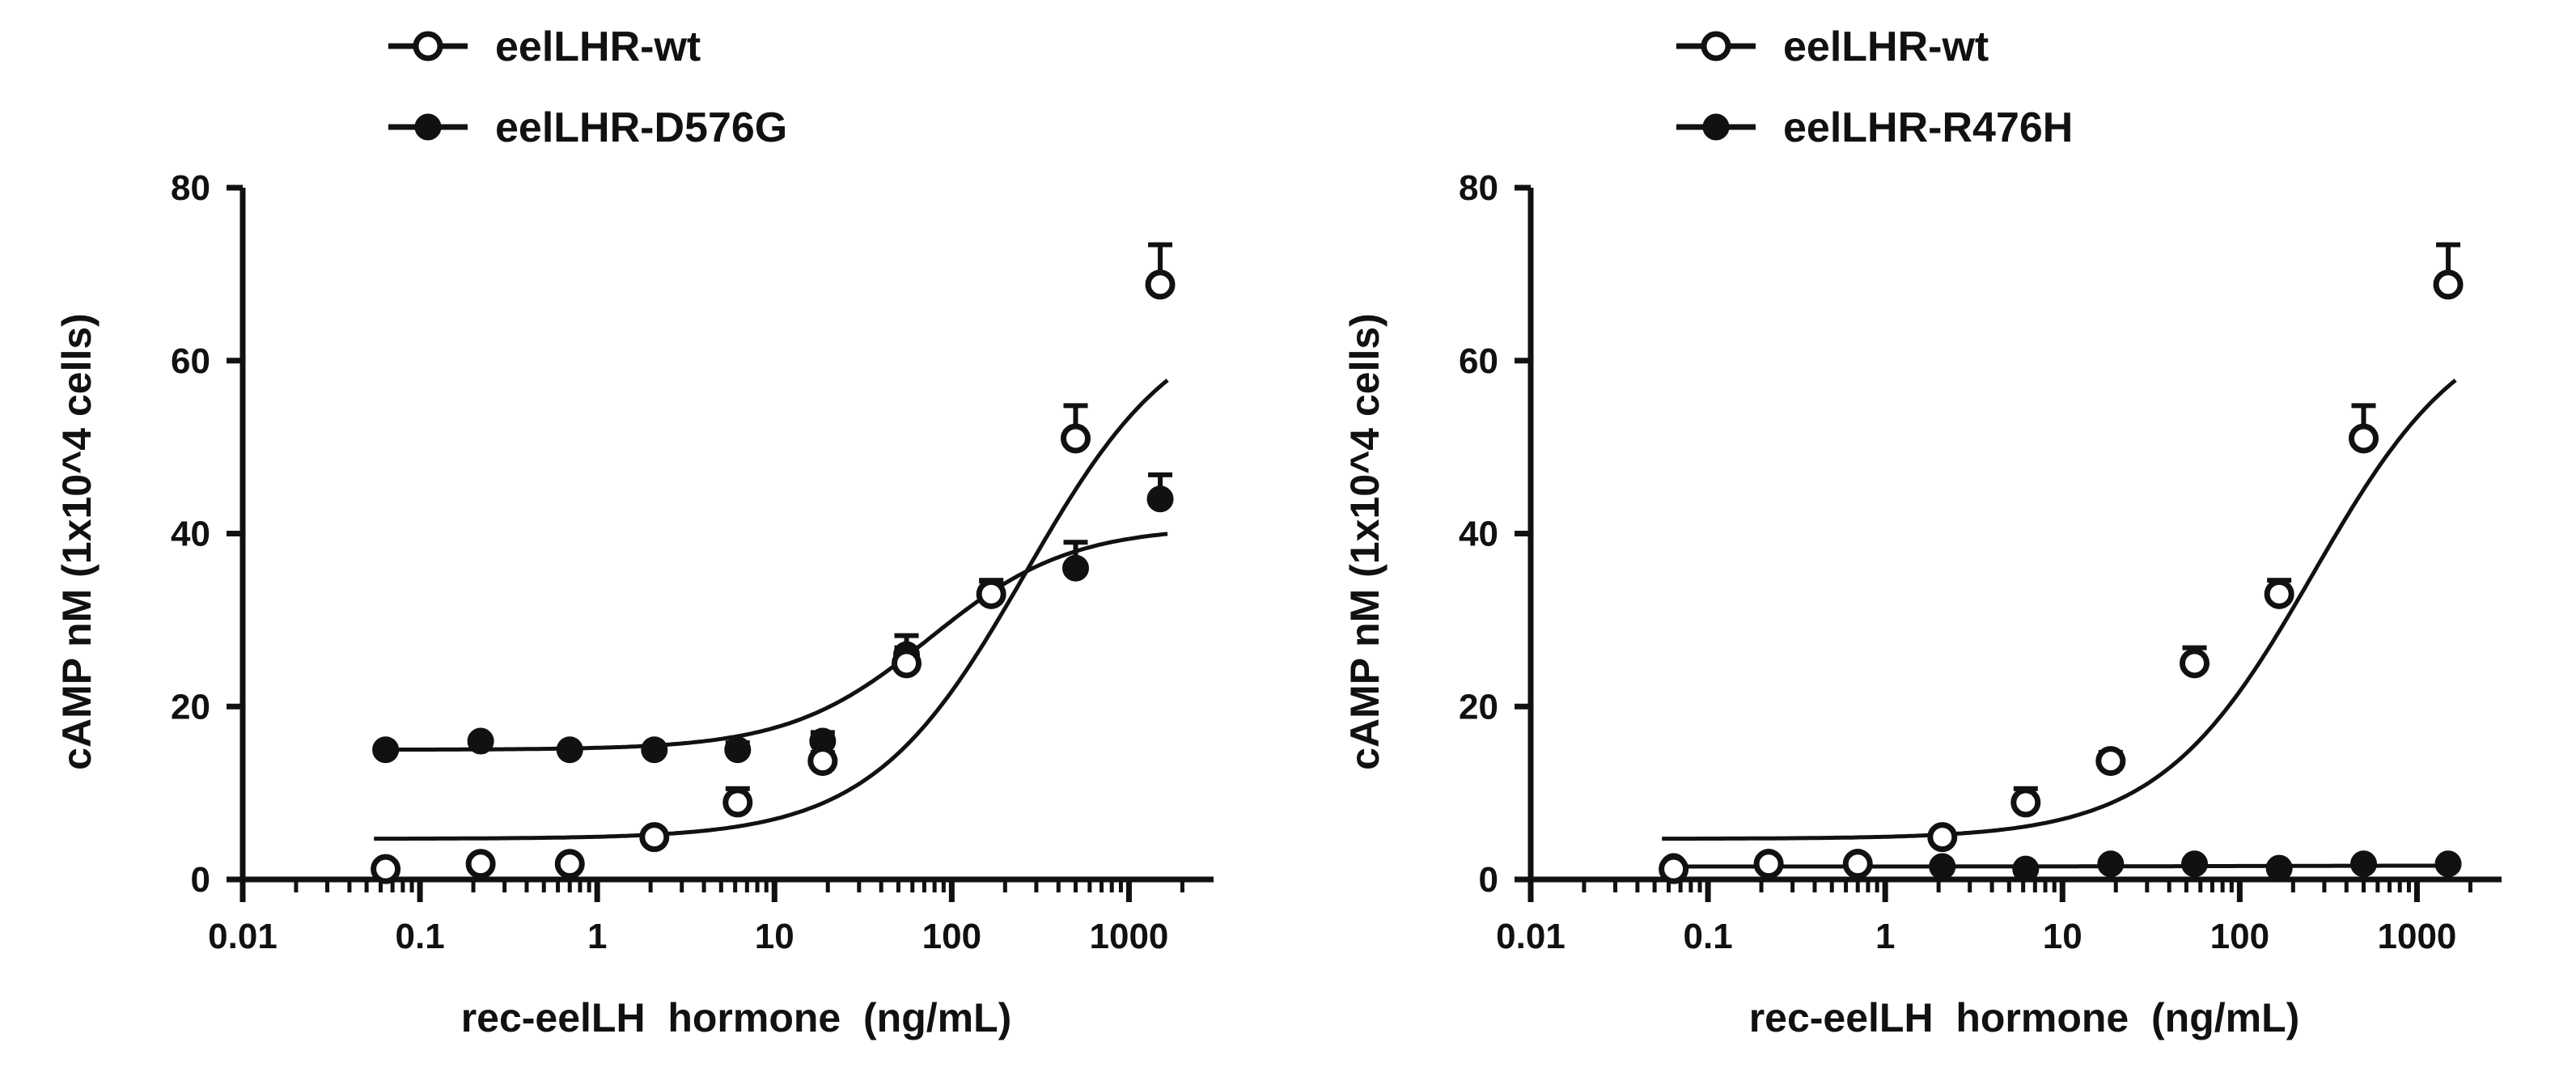 The width and height of the screenshot is (2576, 1072). I want to click on legend-label: eelLHR-D576G, so click(641, 127).